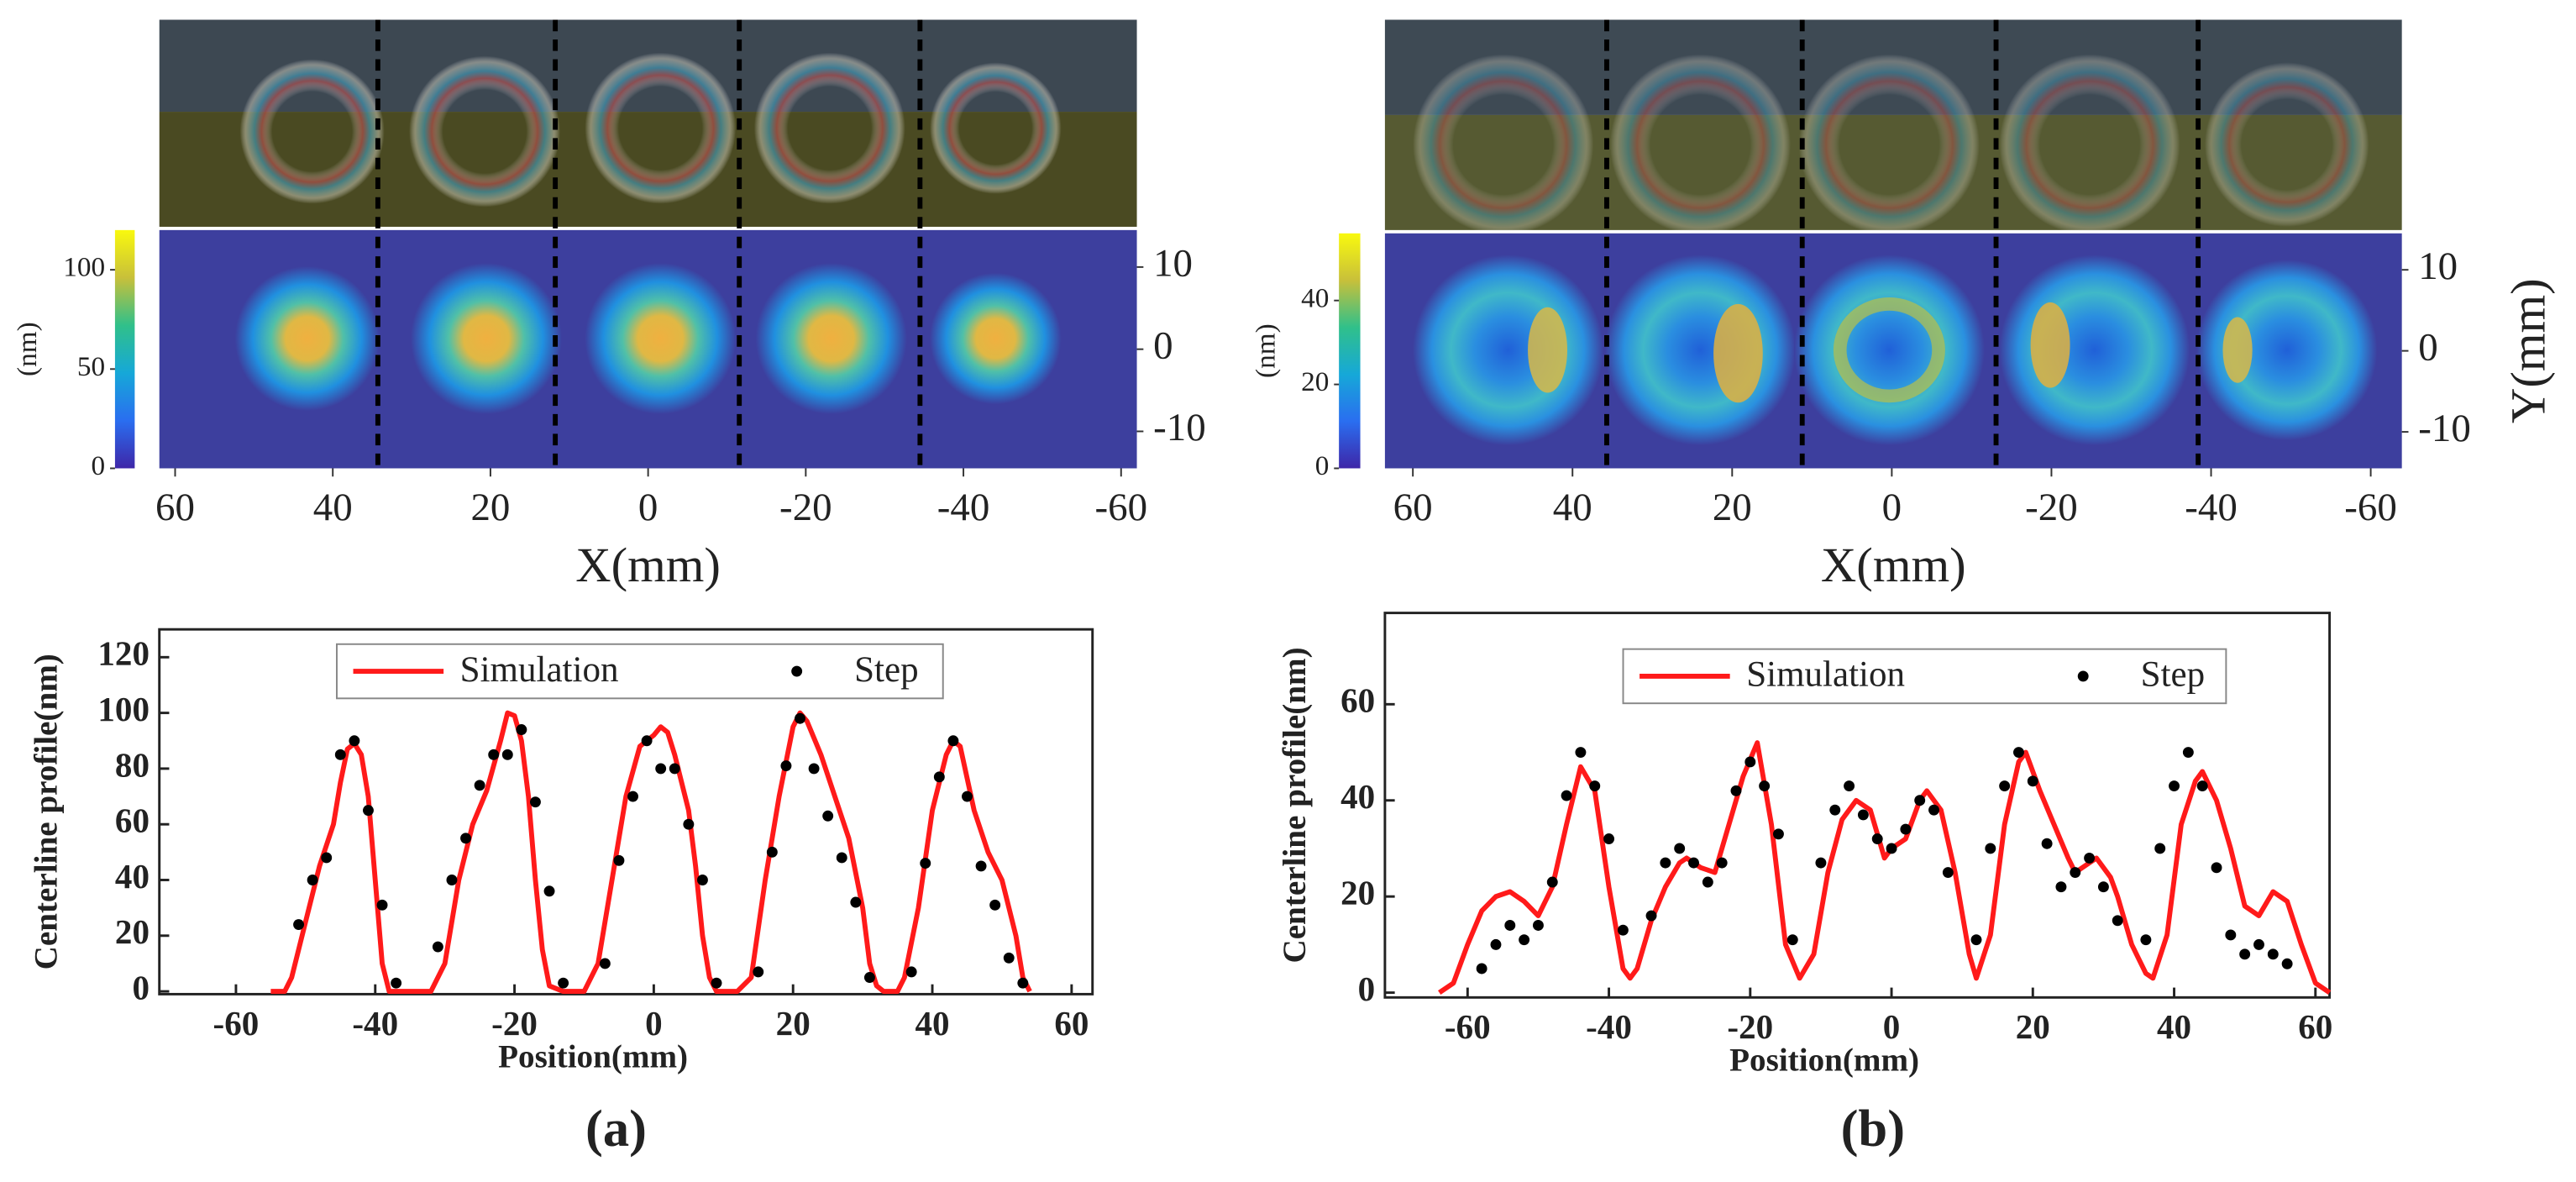  I want to click on y-axis-label: Y(mm), so click(2528, 350).